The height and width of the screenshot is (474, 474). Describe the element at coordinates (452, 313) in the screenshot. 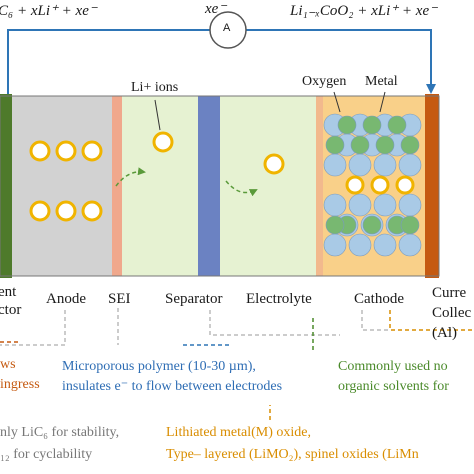

I see `right-collector-label: Curre Collec (Al)` at that location.